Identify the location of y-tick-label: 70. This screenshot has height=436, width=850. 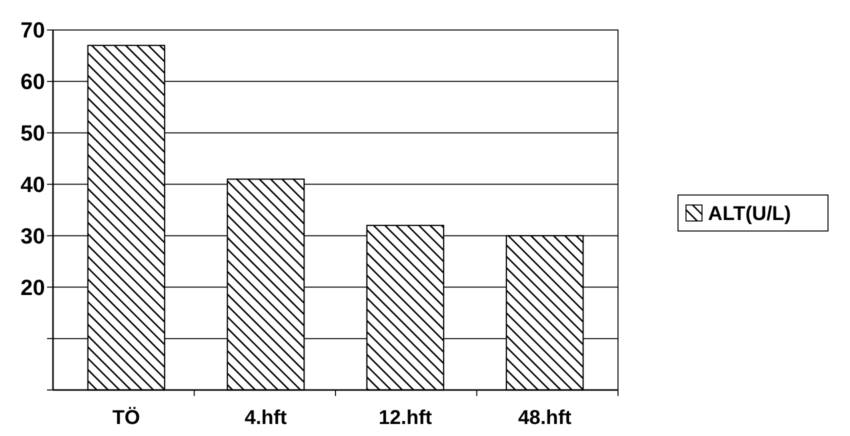
(32, 30).